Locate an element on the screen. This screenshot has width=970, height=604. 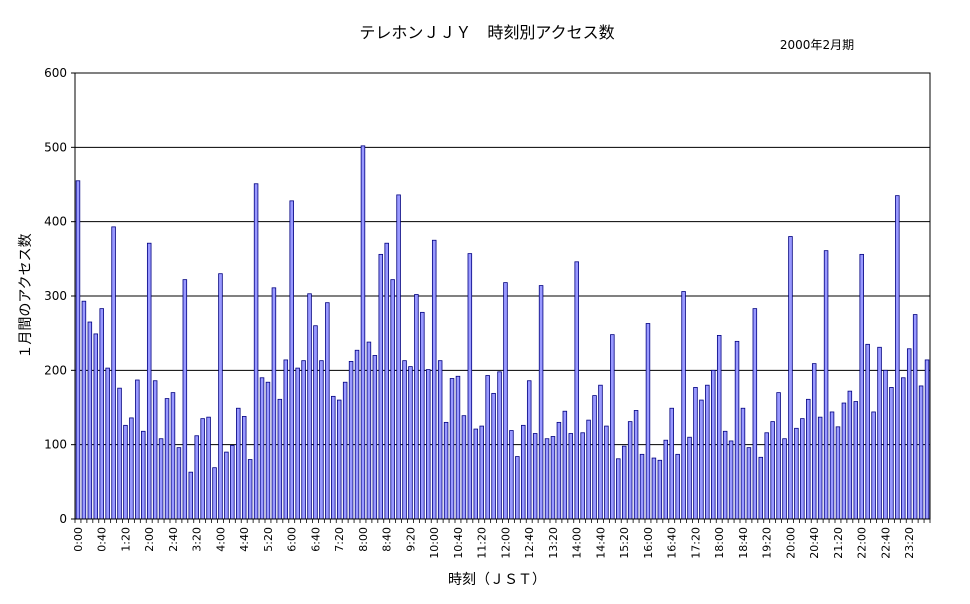
x-tick-label: 20:40 is located at coordinates (814, 543).